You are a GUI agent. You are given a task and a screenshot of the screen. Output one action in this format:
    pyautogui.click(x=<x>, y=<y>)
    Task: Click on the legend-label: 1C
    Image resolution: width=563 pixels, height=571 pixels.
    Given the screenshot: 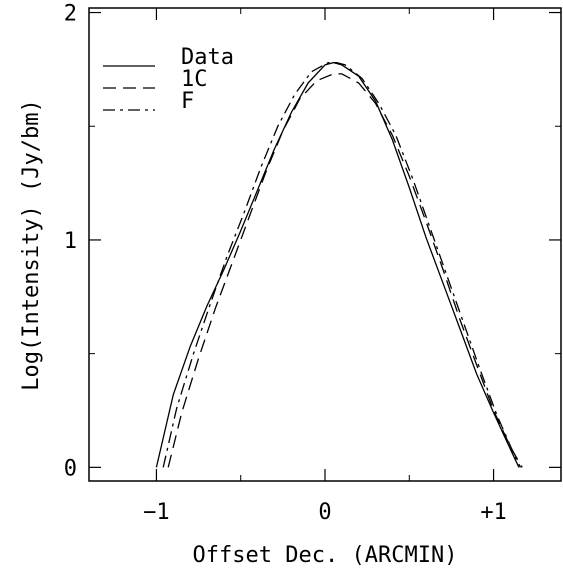 What is the action you would take?
    pyautogui.click(x=194, y=79)
    